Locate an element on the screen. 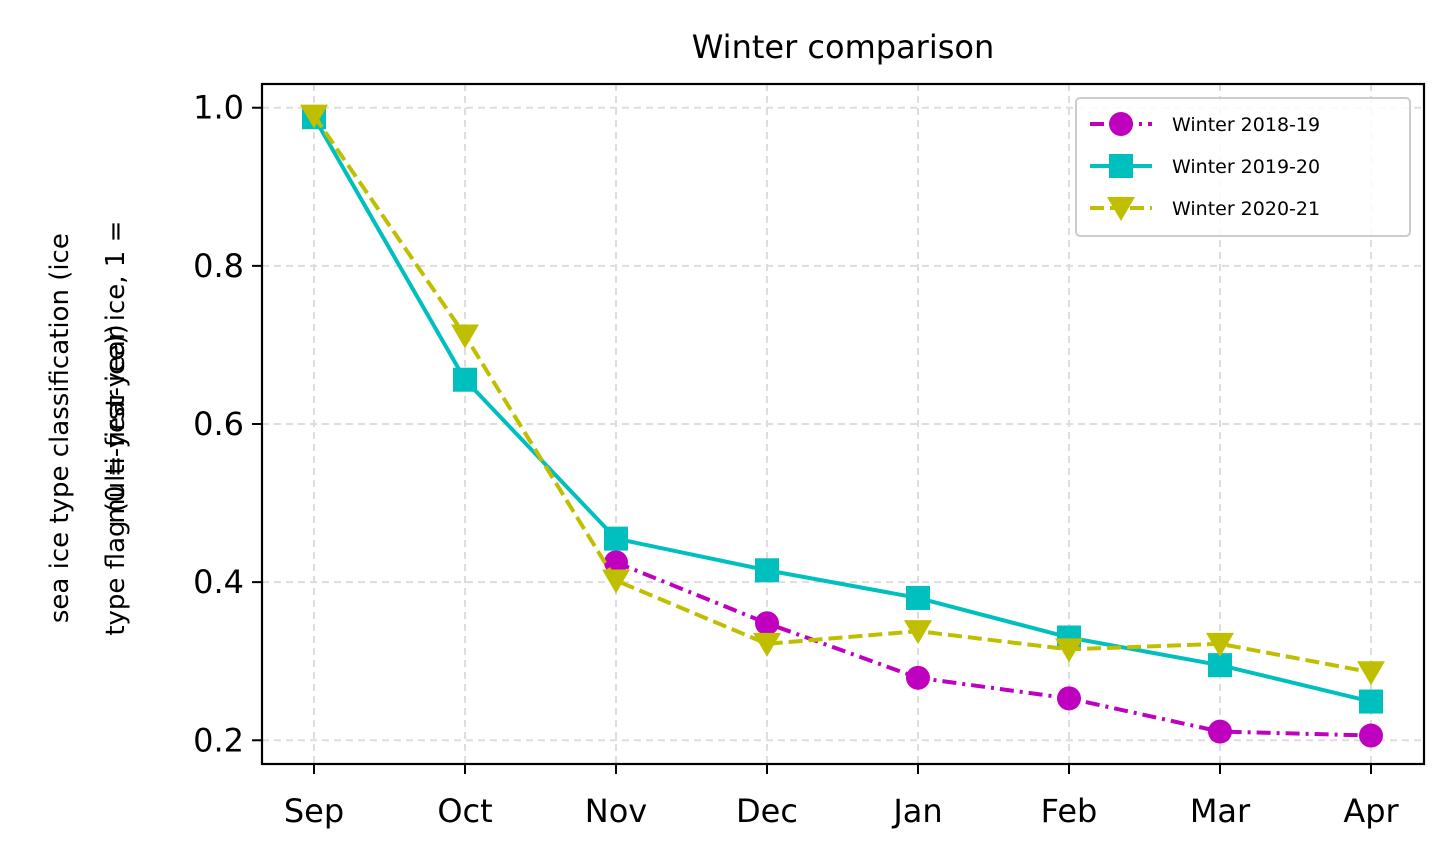 Image resolution: width=1453 pixels, height=864 pixels. x-tick-label: Feb is located at coordinates (1069, 811).